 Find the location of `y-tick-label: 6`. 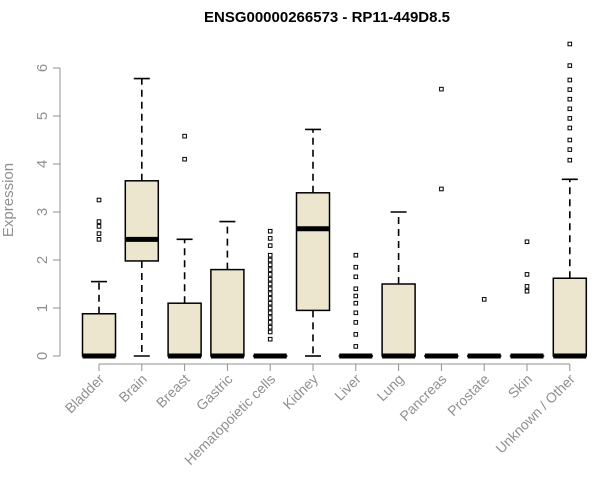

y-tick-label: 6 is located at coordinates (42, 68).